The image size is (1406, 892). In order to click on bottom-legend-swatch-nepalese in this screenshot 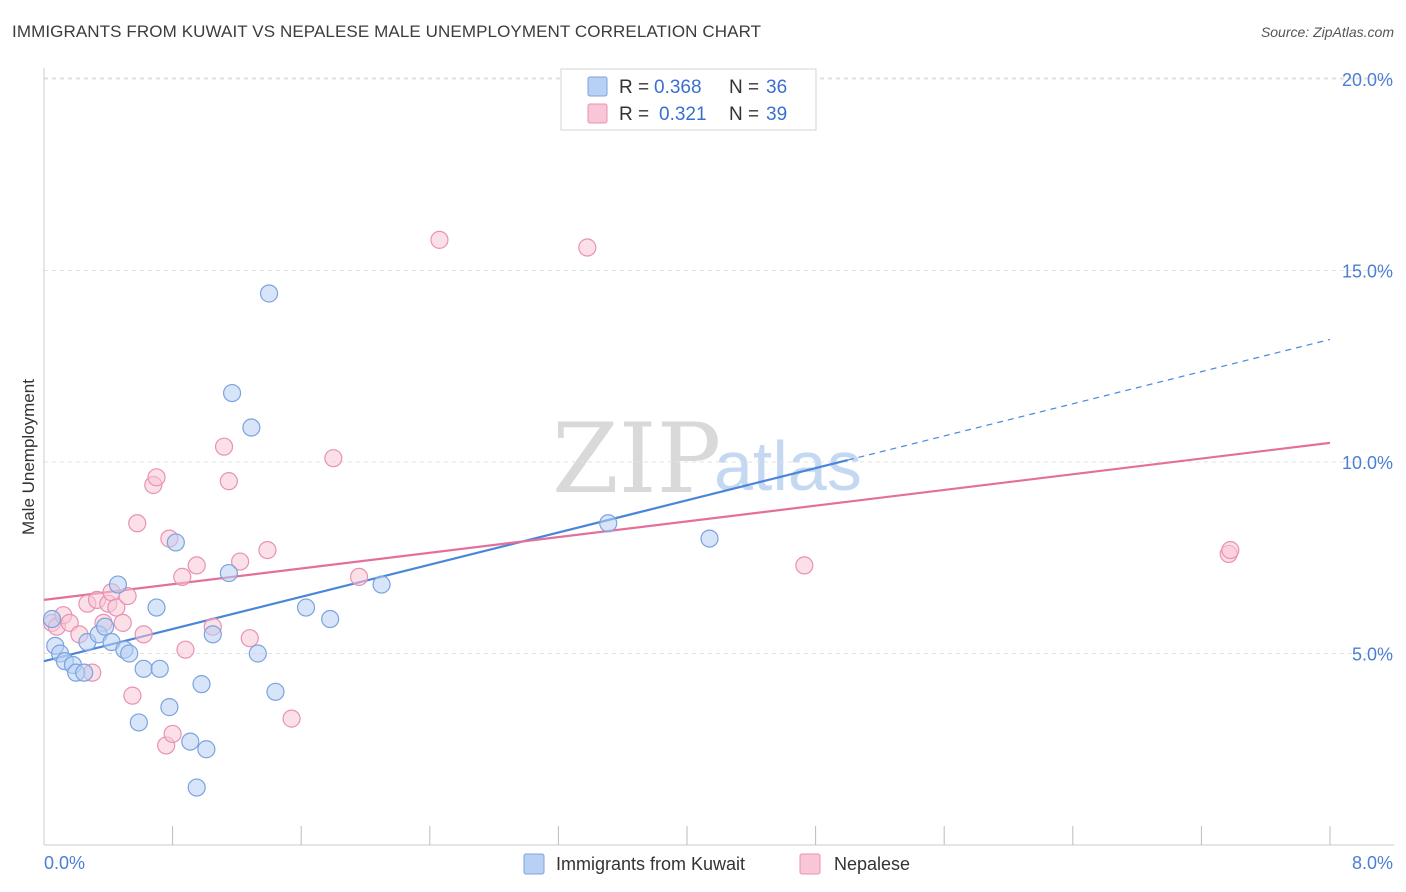, I will do `click(810, 864)`.